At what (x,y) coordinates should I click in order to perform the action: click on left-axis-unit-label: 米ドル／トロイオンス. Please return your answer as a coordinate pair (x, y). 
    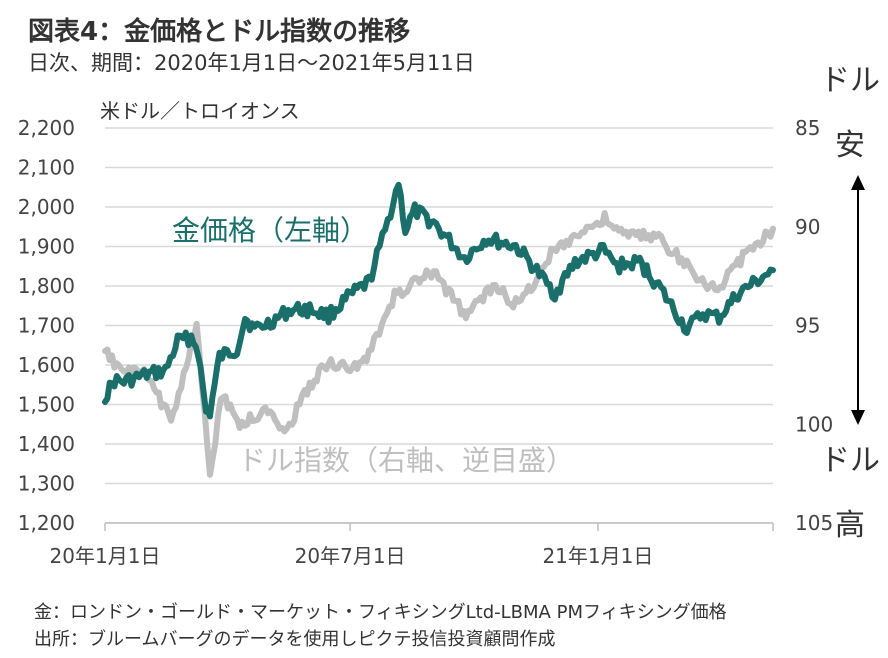
    Looking at the image, I should click on (200, 111).